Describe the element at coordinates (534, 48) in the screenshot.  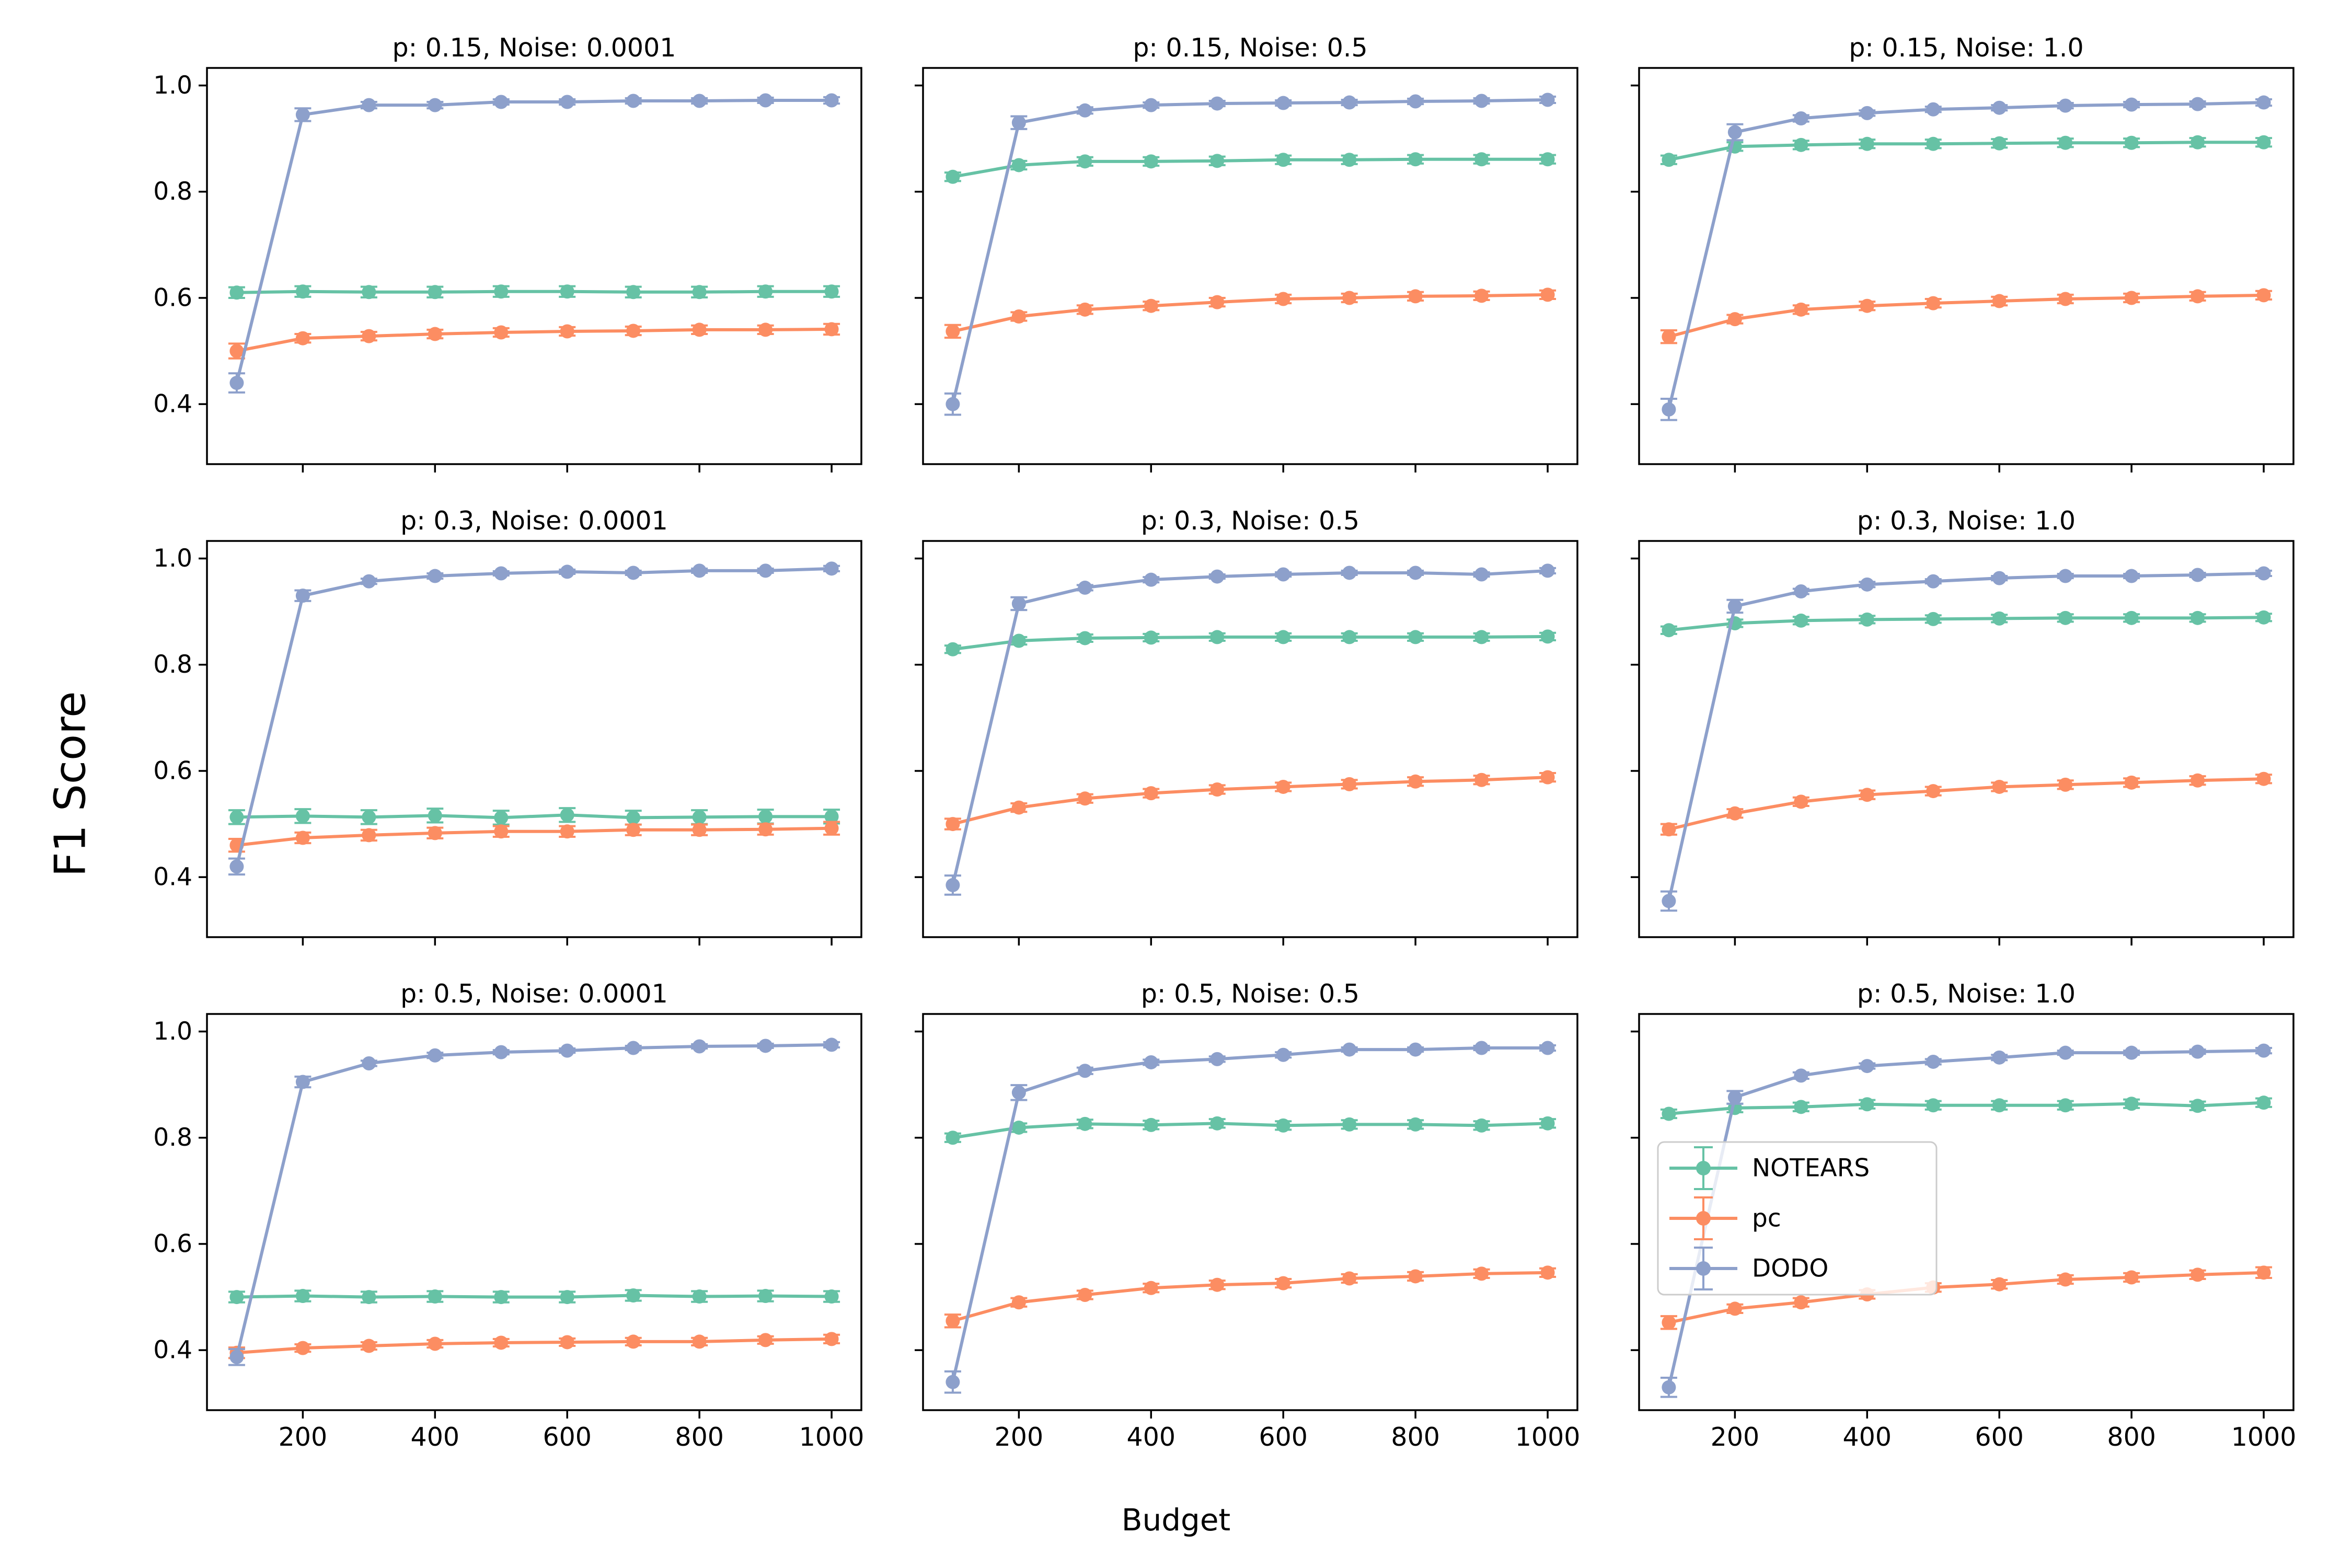
I see `subplot-title: p: 0.15, Noise: 0.0001` at that location.